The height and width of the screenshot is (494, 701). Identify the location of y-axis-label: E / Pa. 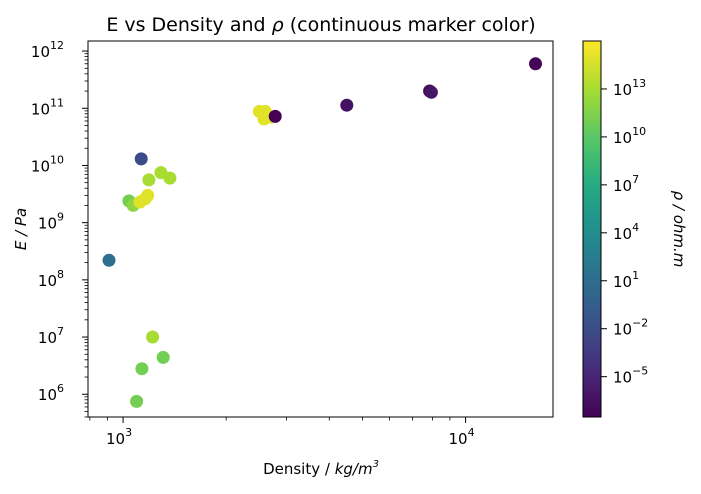
(21, 229).